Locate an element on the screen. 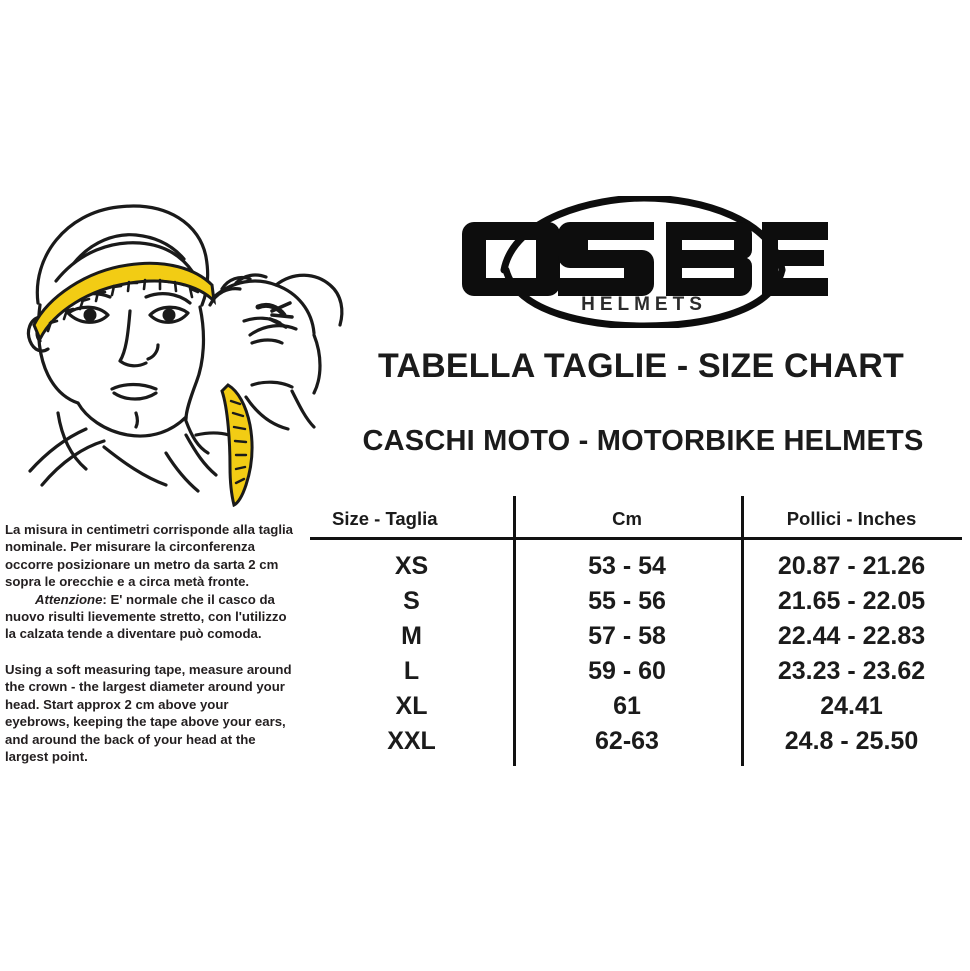 This screenshot has width=970, height=971. cell-inches: 21.65 - 22.05 is located at coordinates (851, 601).